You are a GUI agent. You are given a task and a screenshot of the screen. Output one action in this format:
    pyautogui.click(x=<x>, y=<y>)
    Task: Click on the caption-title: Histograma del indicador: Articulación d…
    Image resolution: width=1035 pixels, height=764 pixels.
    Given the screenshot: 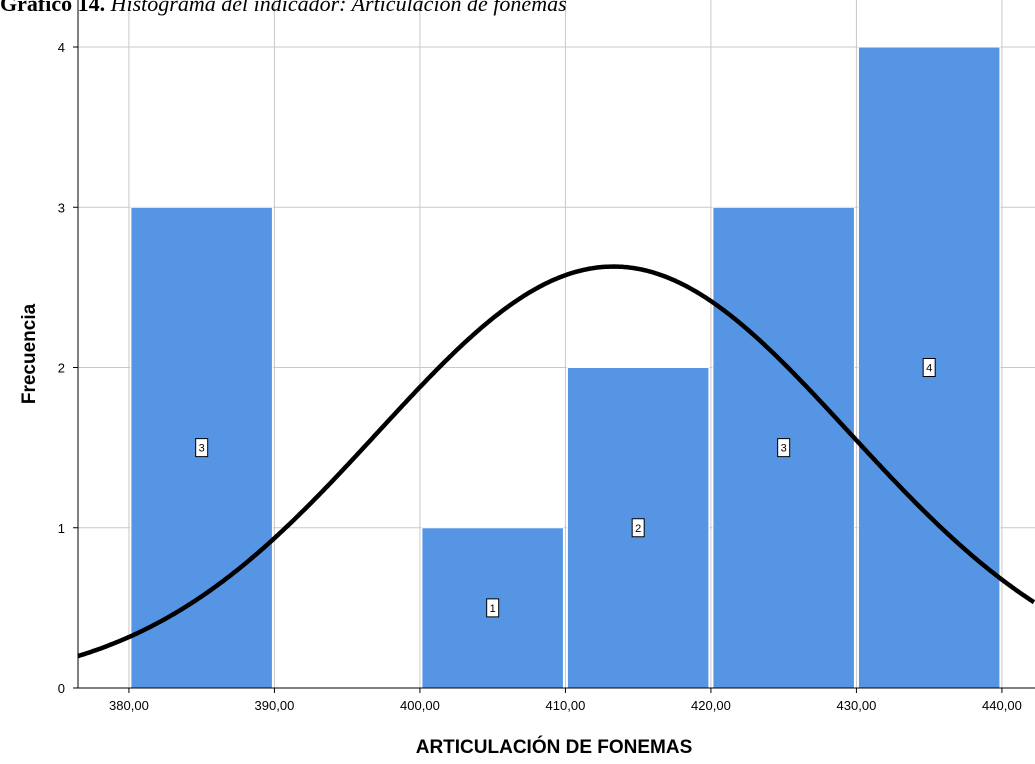 What is the action you would take?
    pyautogui.click(x=336, y=8)
    